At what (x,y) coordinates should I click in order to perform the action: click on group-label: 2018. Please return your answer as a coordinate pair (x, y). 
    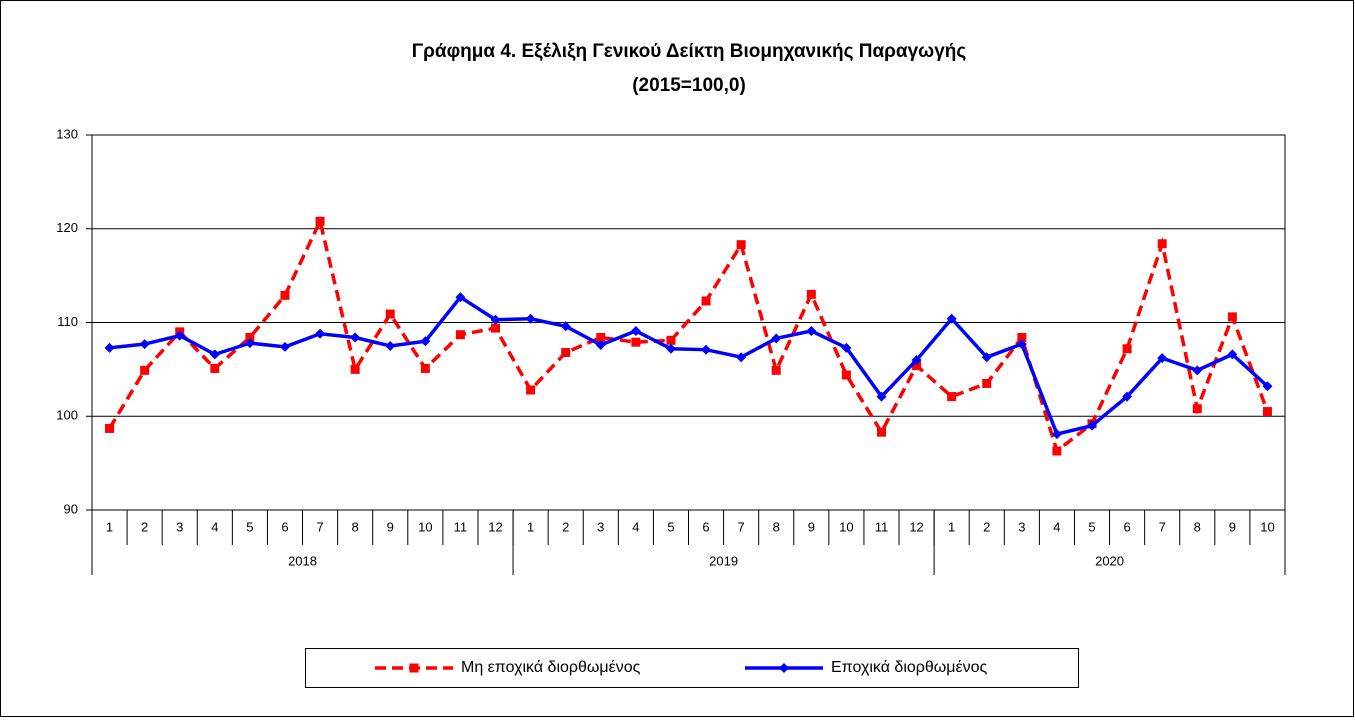
    Looking at the image, I should click on (302, 560).